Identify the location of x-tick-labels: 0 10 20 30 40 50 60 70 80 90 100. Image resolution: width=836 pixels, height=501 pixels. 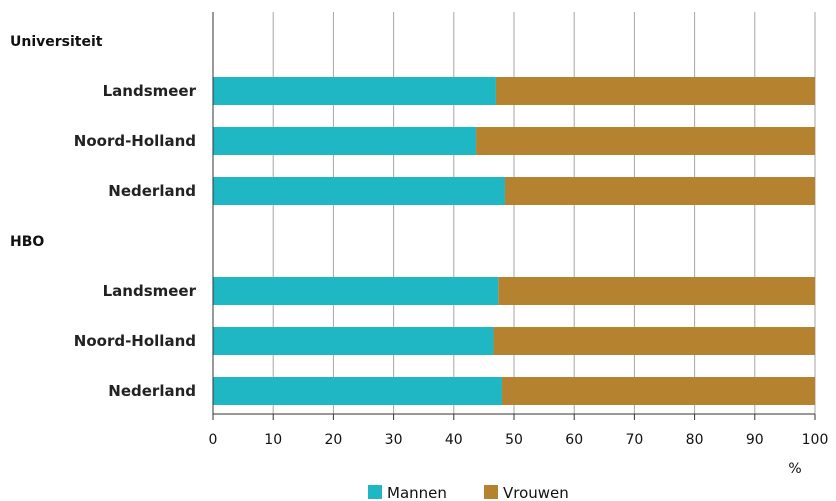
(519, 440).